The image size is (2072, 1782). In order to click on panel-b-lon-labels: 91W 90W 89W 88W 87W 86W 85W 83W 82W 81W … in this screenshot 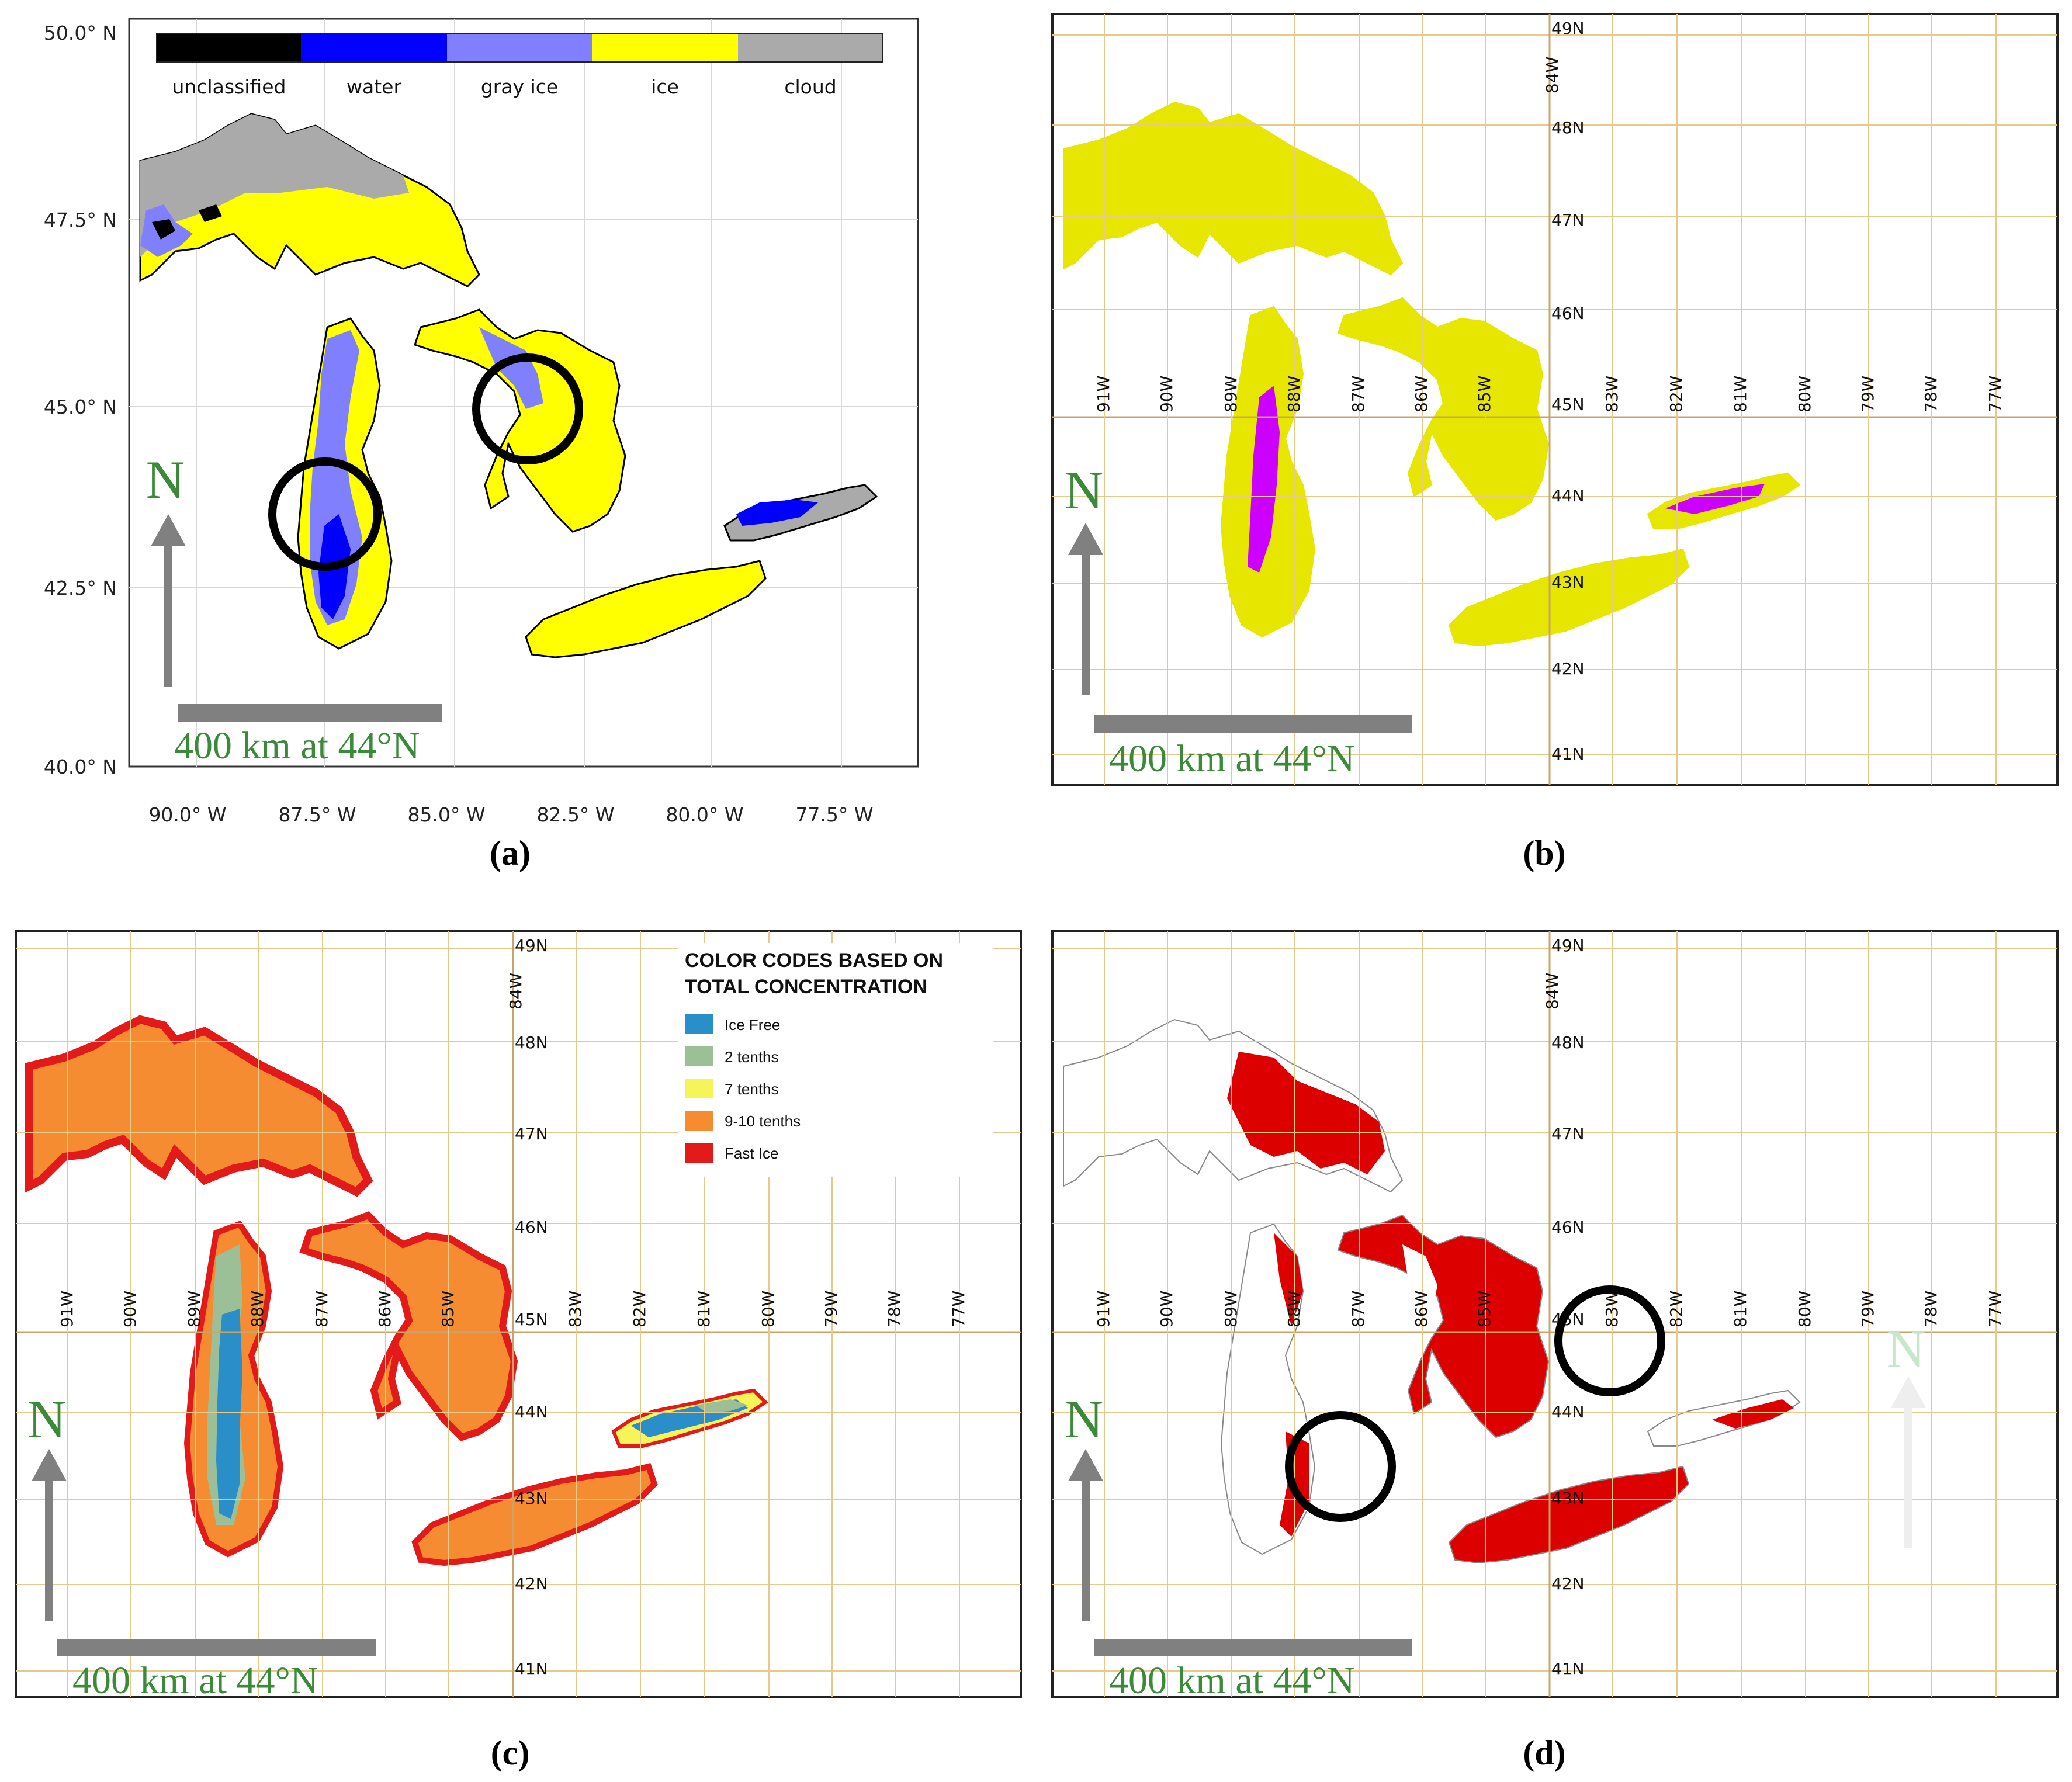, I will do `click(1550, 394)`.